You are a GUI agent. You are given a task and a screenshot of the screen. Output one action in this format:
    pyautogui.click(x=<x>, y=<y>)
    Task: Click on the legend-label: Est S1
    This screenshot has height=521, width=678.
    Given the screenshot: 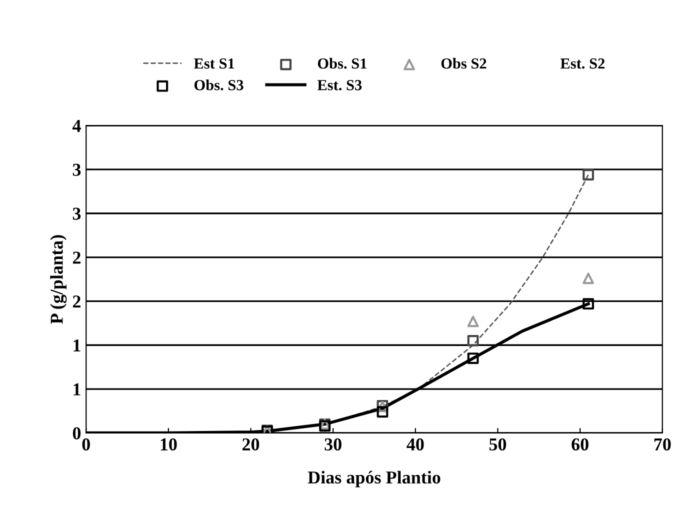 What is the action you would take?
    pyautogui.click(x=214, y=63)
    